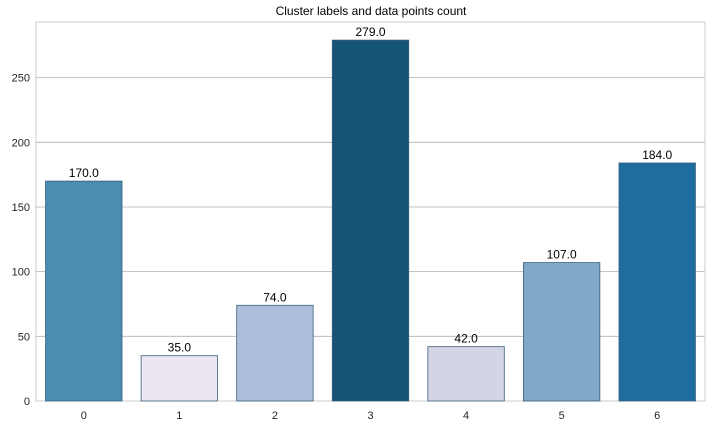  What do you see at coordinates (466, 339) in the screenshot?
I see `value-label: 42.0` at bounding box center [466, 339].